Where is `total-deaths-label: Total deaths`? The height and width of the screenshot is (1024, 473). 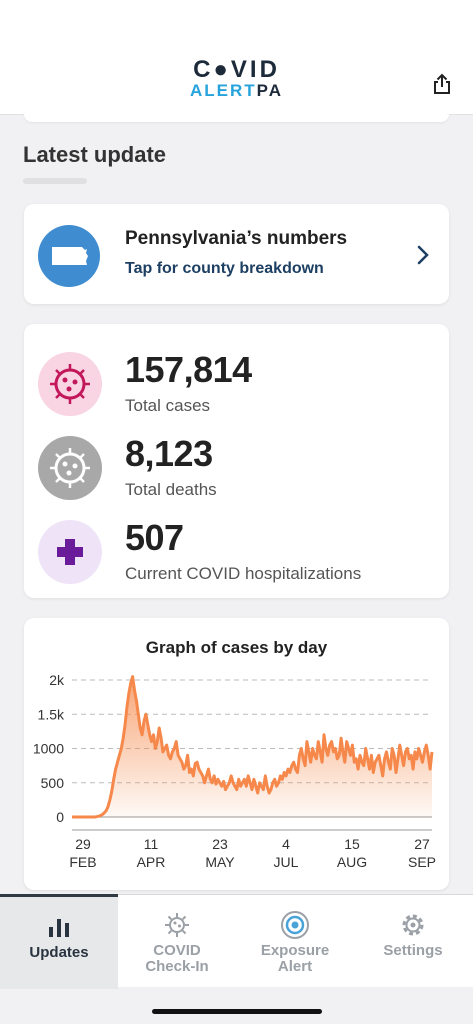
total-deaths-label: Total deaths is located at coordinates (171, 489).